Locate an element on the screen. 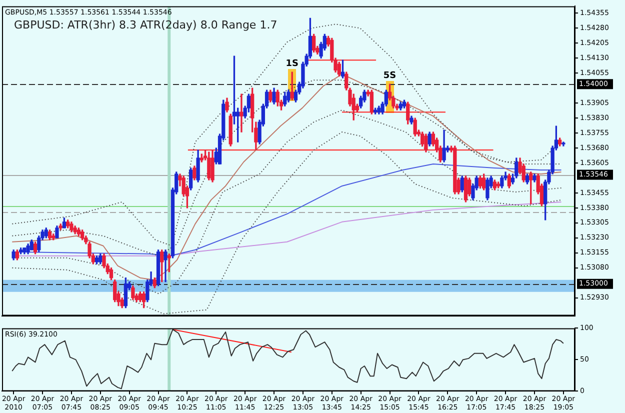 The image size is (625, 413). annotation: 1S is located at coordinates (292, 63).